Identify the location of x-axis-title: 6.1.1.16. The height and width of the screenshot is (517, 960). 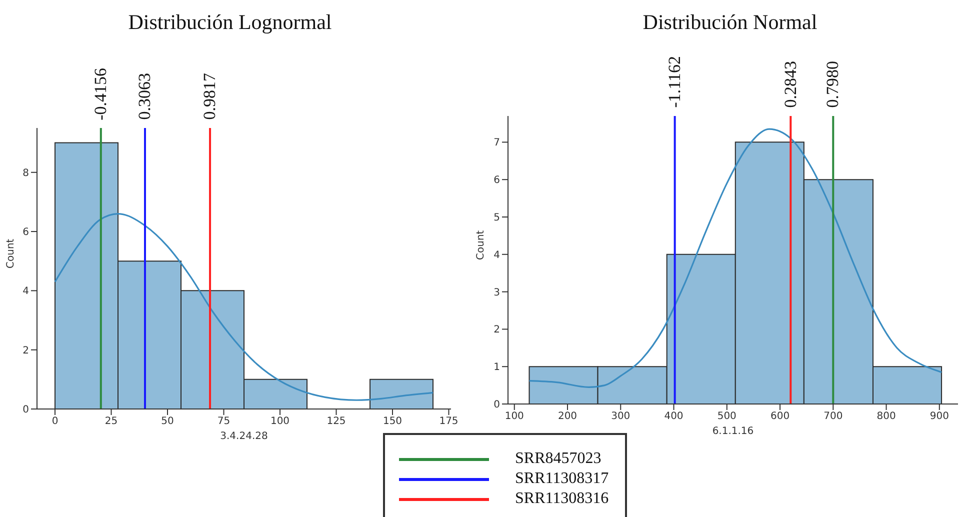
(733, 431).